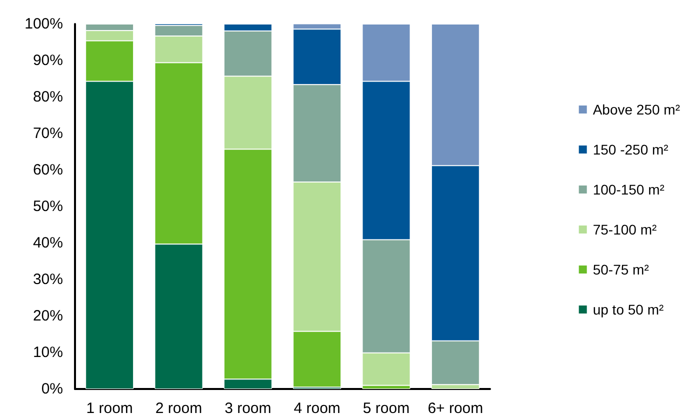  I want to click on y-tick-label: 70%, so click(47, 133).